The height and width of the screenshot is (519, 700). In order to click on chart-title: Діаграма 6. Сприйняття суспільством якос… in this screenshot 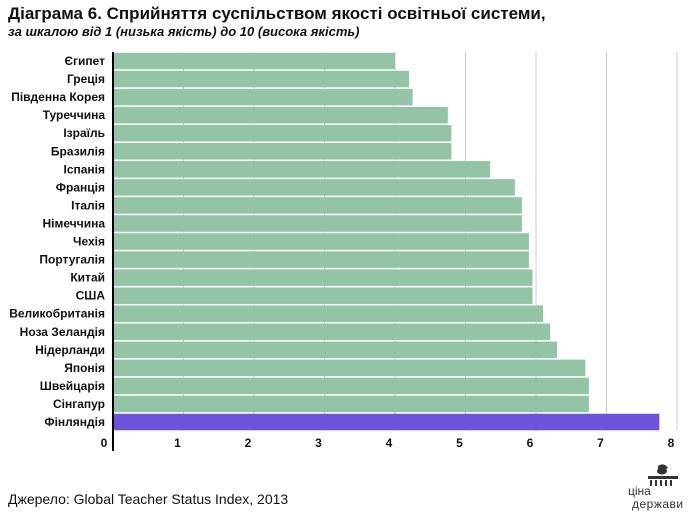, I will do `click(277, 13)`.